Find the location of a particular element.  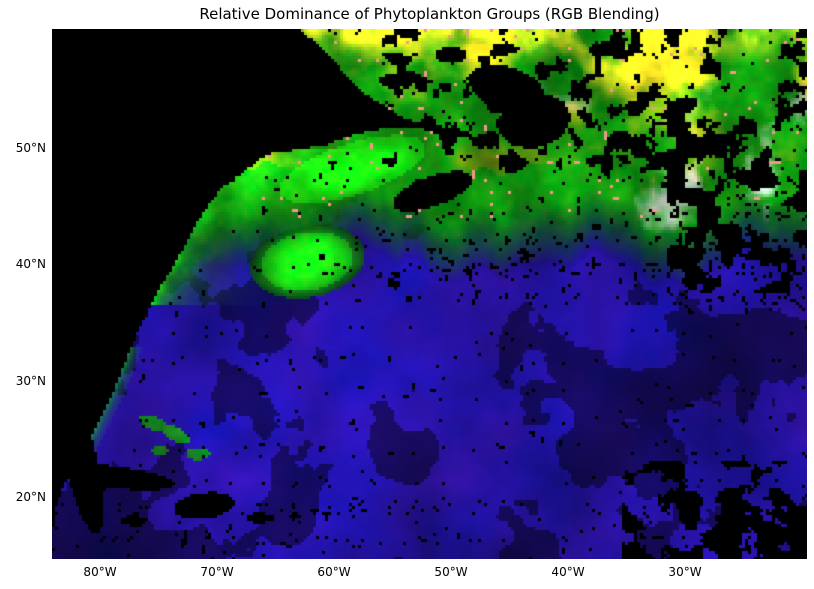

y-tick-50n: 50°N is located at coordinates (30, 148).